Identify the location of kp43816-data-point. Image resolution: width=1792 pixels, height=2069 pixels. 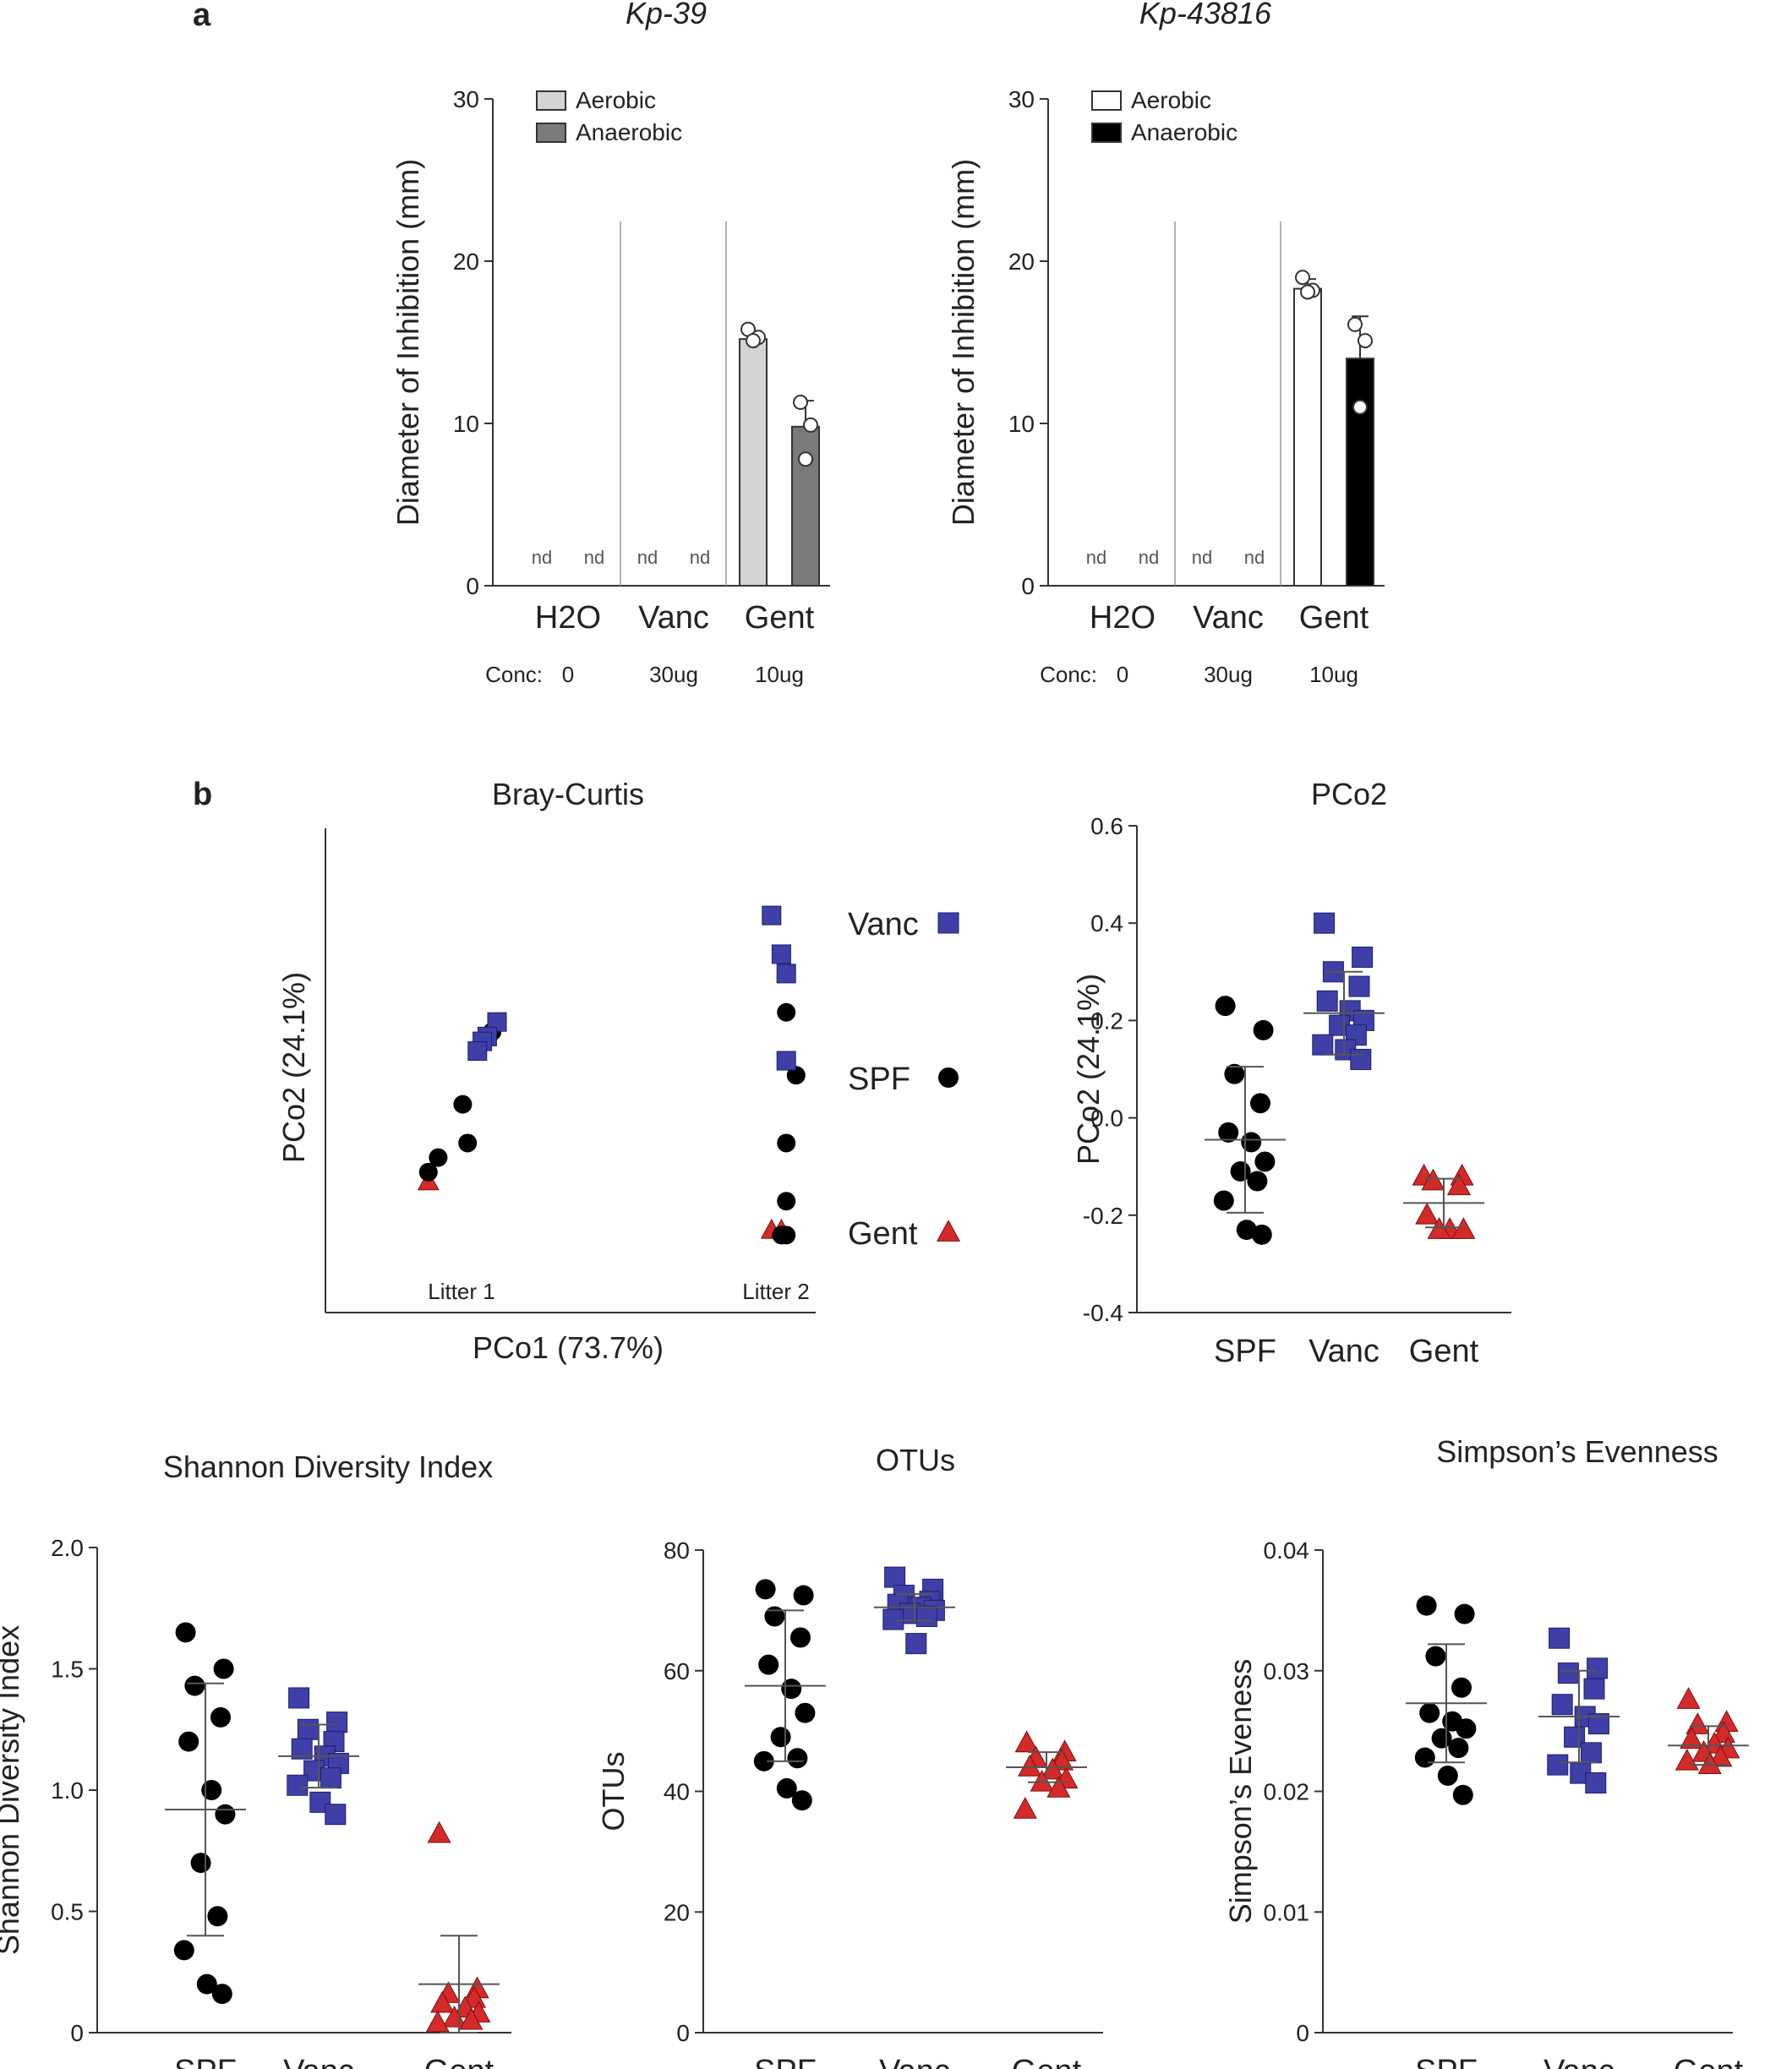
(1365, 341).